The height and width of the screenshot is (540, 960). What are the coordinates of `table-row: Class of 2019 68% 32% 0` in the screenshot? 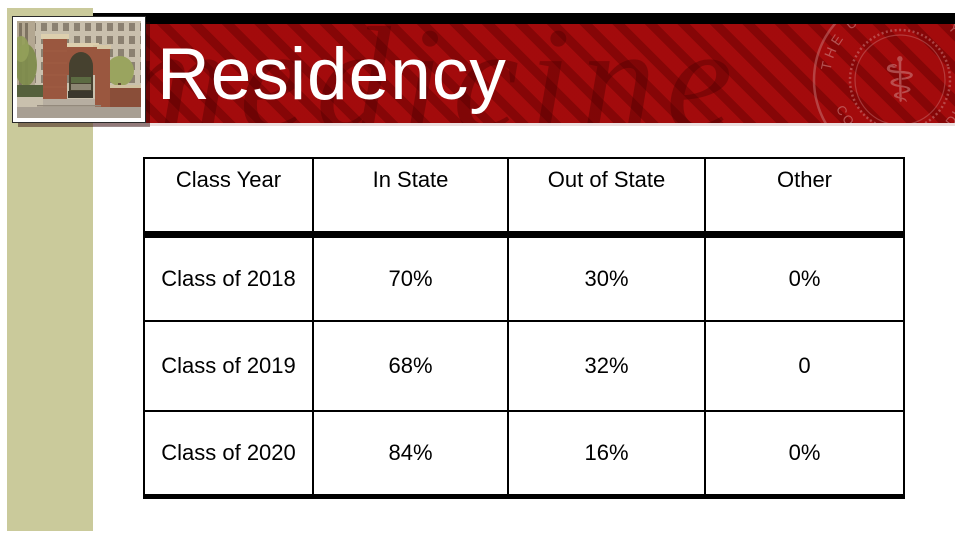 It's located at (524, 366).